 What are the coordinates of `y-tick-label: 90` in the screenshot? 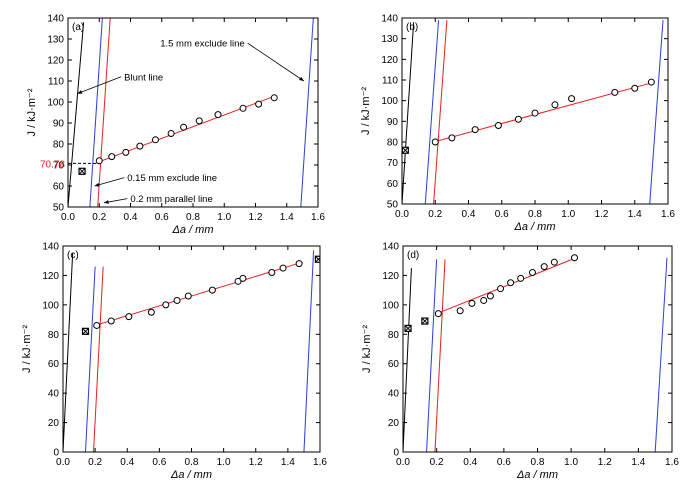 It's located at (59, 124).